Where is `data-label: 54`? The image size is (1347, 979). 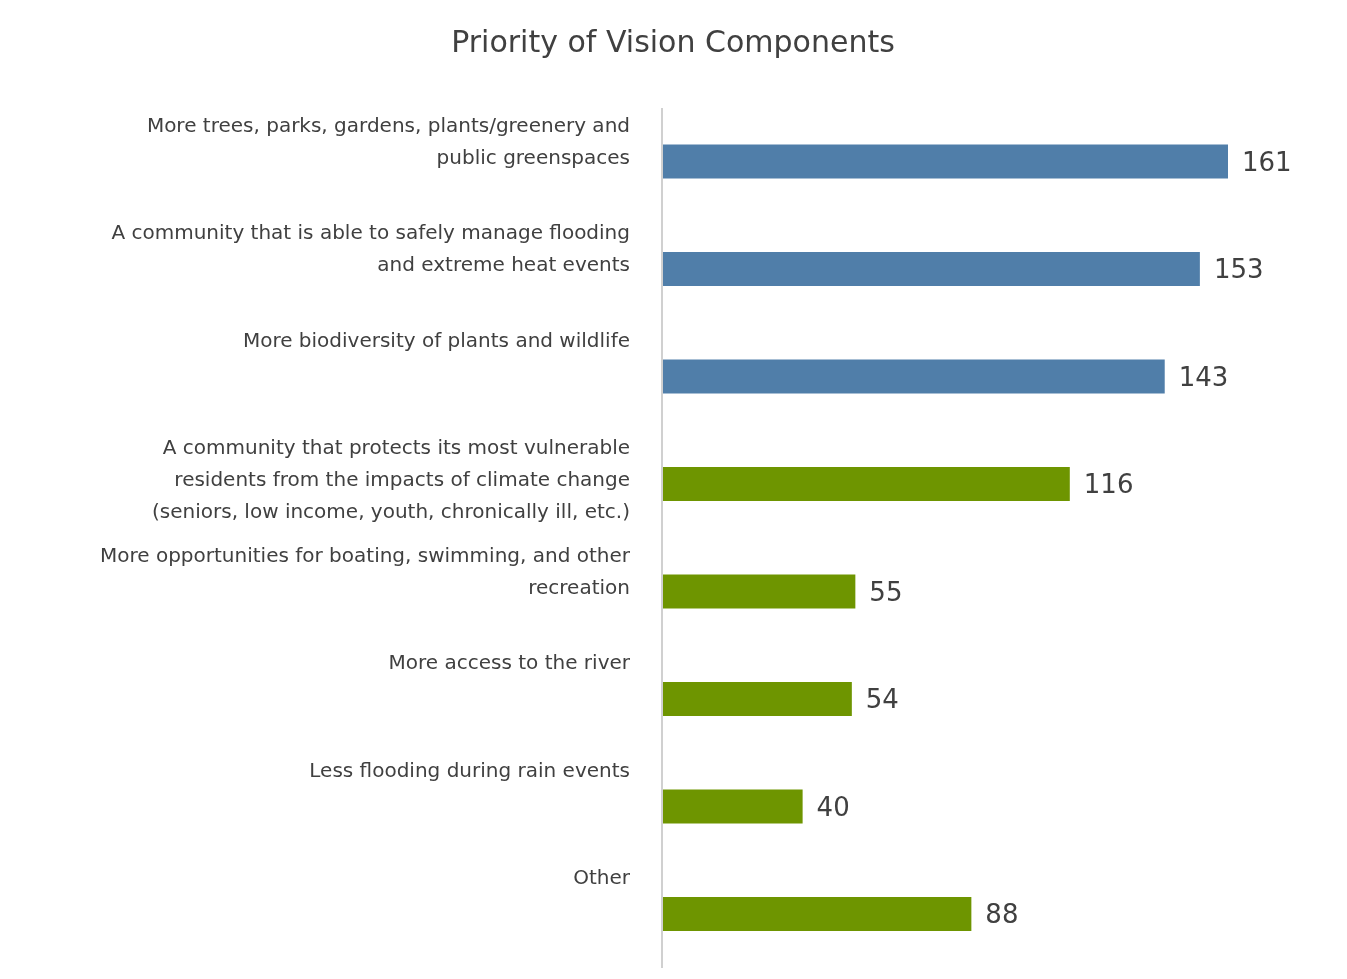
data-label: 54 is located at coordinates (882, 699).